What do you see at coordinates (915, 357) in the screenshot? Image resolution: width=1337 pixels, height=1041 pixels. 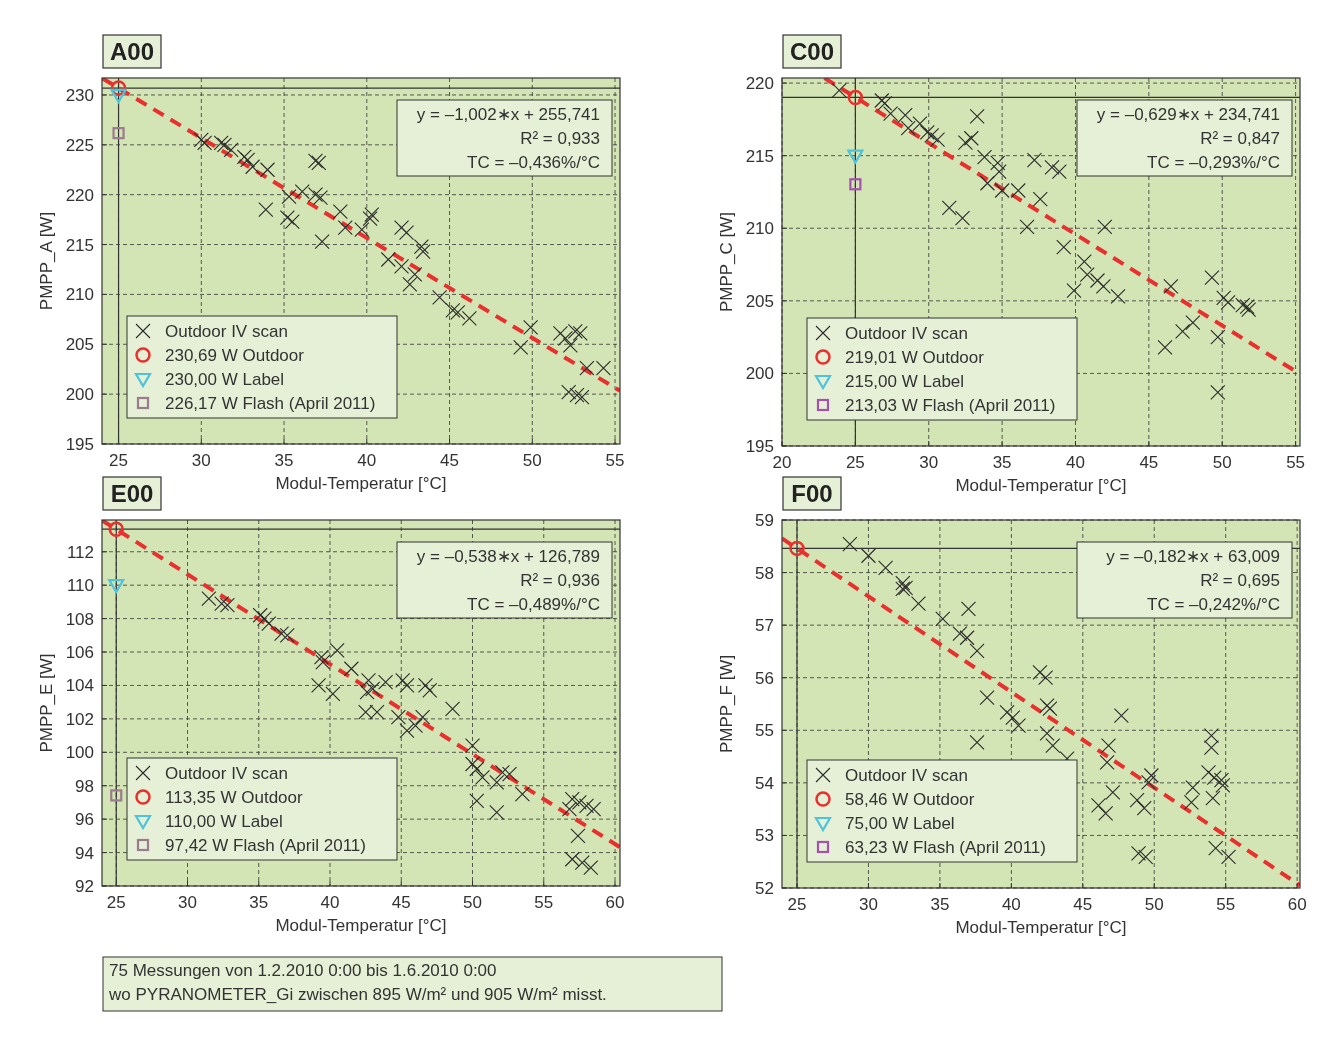 I see `legend-label: 219,01 W Outdoor` at bounding box center [915, 357].